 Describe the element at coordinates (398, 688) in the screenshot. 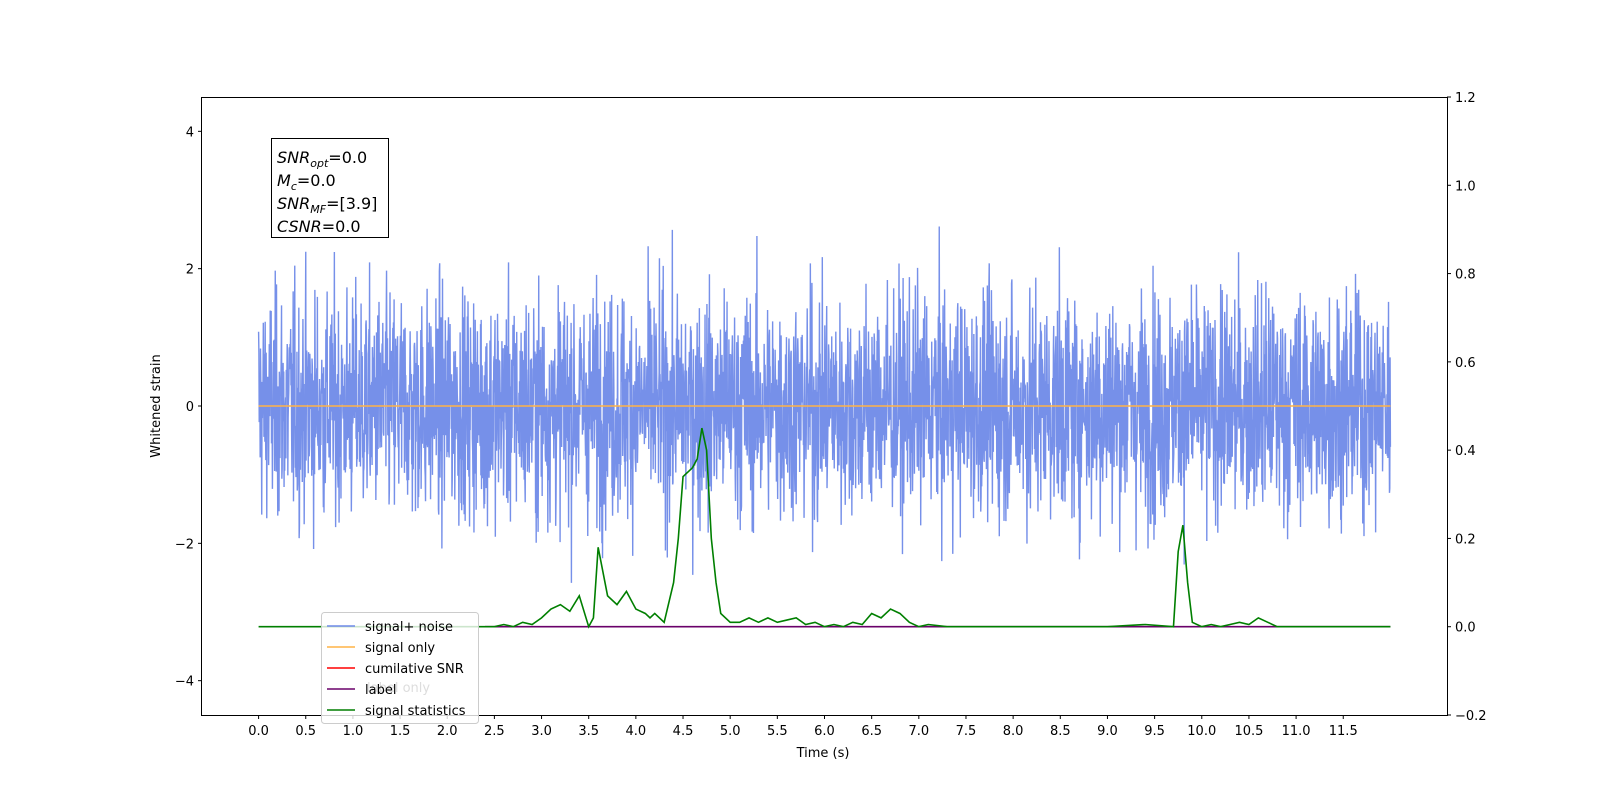

I see `legend-ghost-label: label only` at that location.